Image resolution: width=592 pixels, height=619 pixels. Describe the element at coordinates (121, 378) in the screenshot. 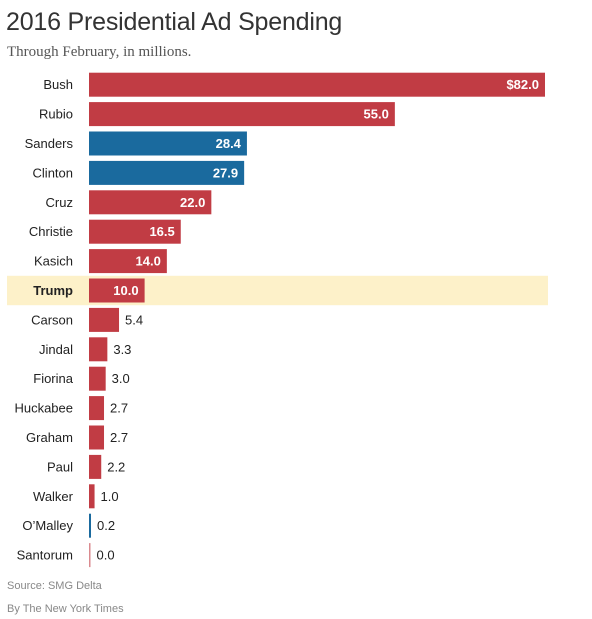

I see `value-label: 3.0` at that location.